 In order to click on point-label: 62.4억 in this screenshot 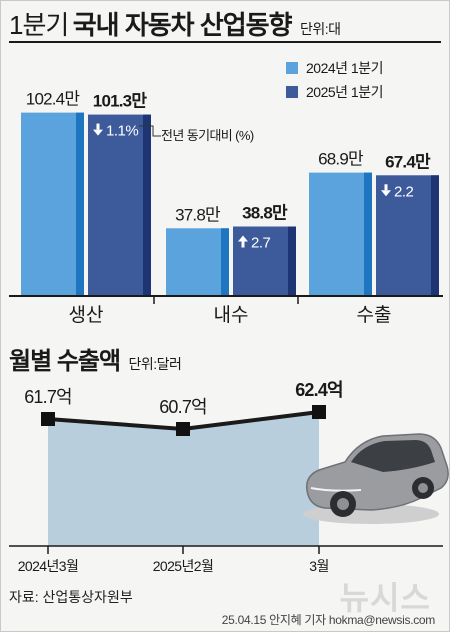, I will do `click(319, 390)`.